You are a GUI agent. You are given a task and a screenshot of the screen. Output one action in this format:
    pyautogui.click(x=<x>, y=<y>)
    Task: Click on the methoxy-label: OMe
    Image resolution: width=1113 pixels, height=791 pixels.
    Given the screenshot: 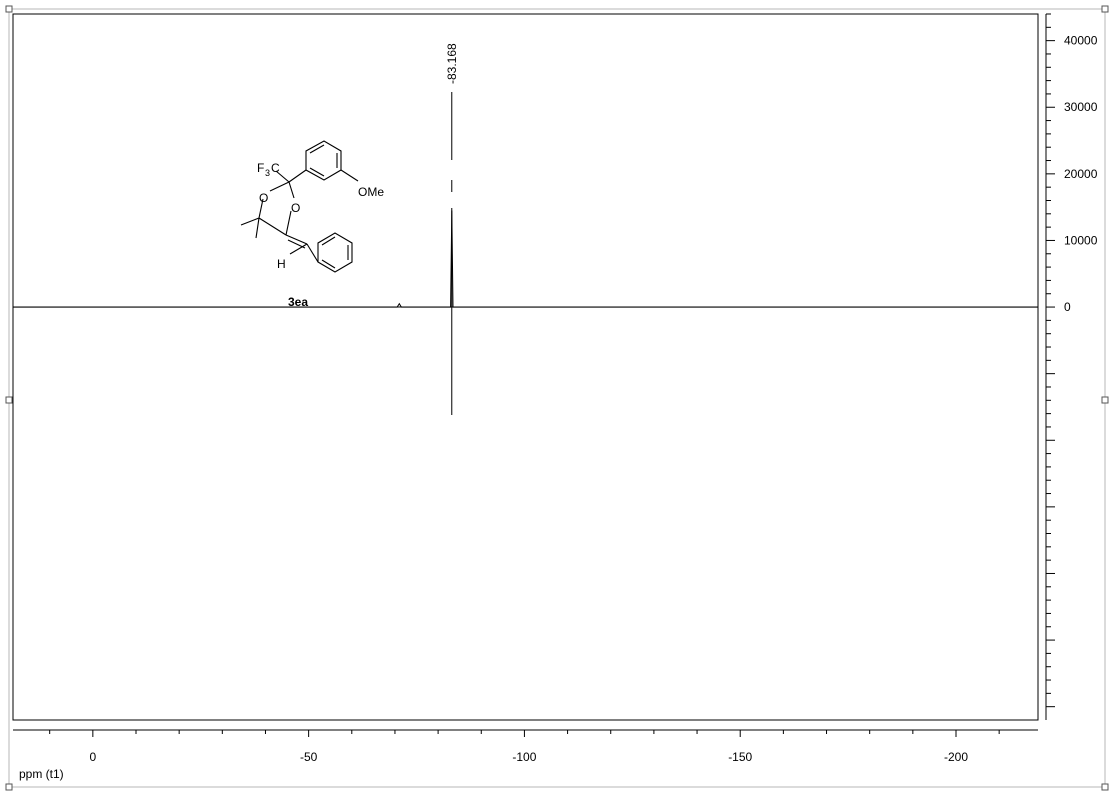 What is the action you would take?
    pyautogui.click(x=371, y=192)
    